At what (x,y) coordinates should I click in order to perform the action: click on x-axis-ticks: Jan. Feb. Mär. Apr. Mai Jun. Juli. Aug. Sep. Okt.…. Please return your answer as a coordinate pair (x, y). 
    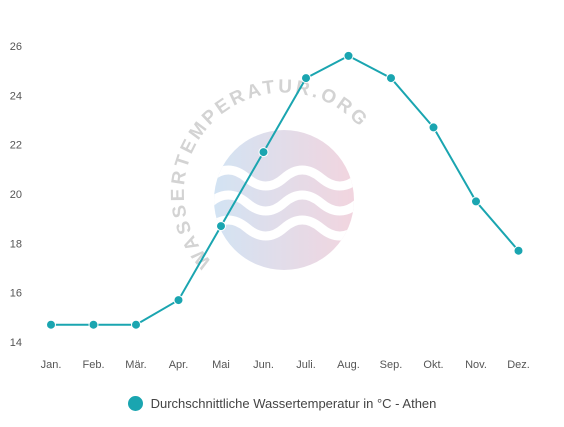
    Looking at the image, I should click on (285, 365).